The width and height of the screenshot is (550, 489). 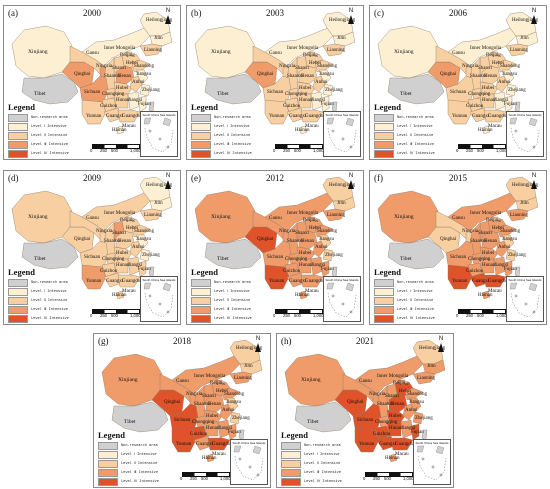 I want to click on panel-id: (h), so click(x=286, y=341).